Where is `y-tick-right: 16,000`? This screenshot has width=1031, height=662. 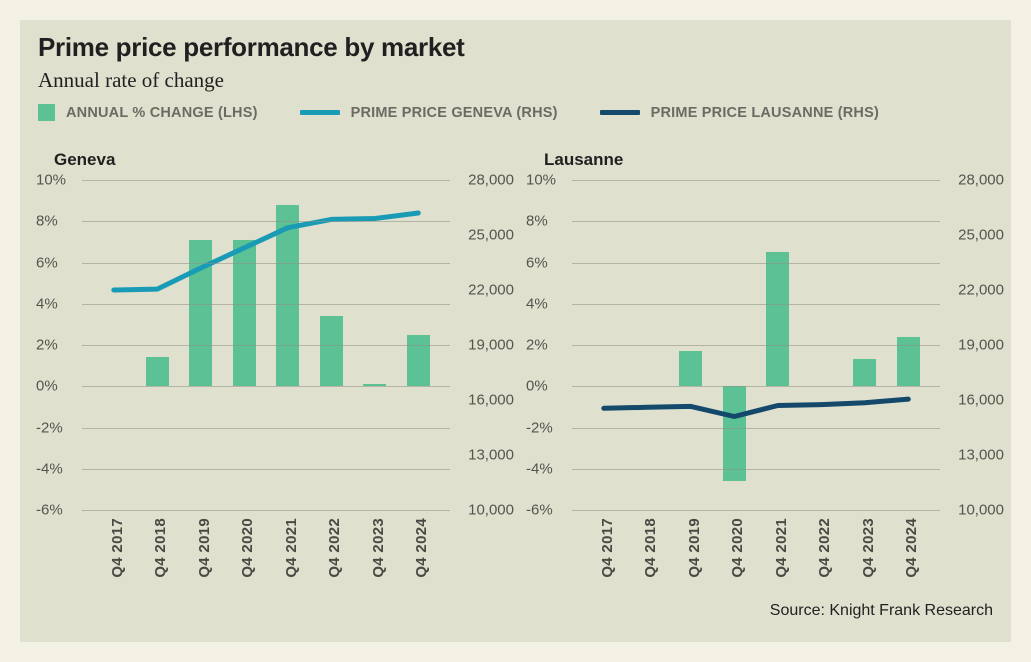 y-tick-right: 16,000 is located at coordinates (491, 400).